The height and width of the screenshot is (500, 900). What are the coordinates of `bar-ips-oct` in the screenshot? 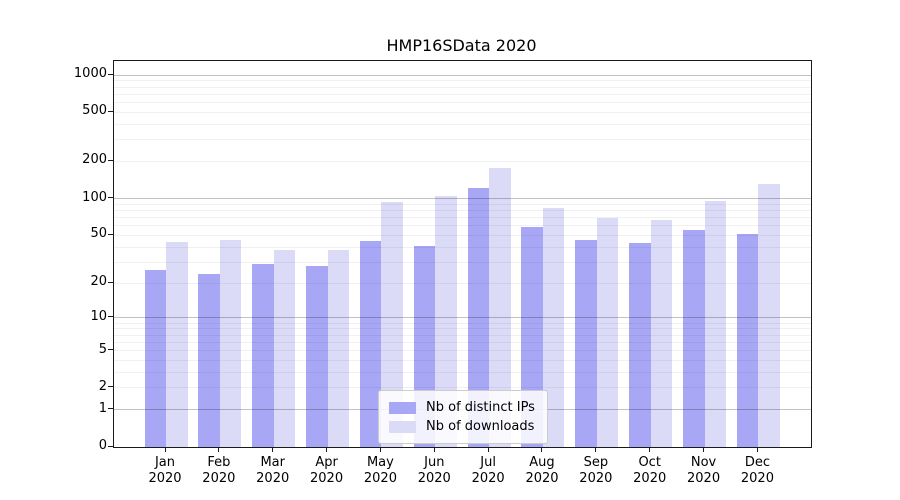 It's located at (640, 345).